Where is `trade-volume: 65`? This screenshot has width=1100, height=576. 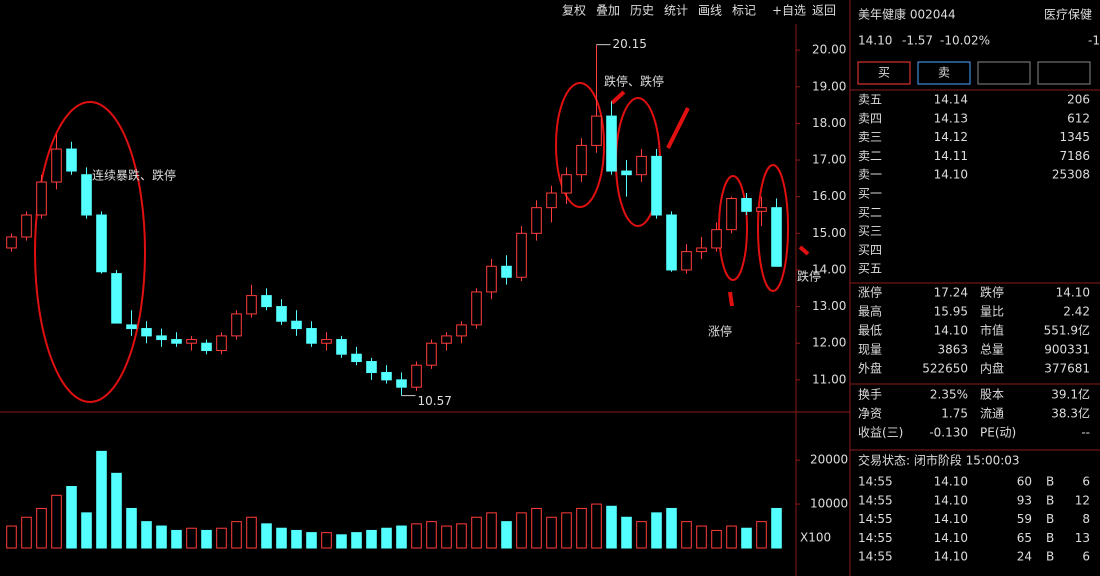 trade-volume: 65 is located at coordinates (1024, 538).